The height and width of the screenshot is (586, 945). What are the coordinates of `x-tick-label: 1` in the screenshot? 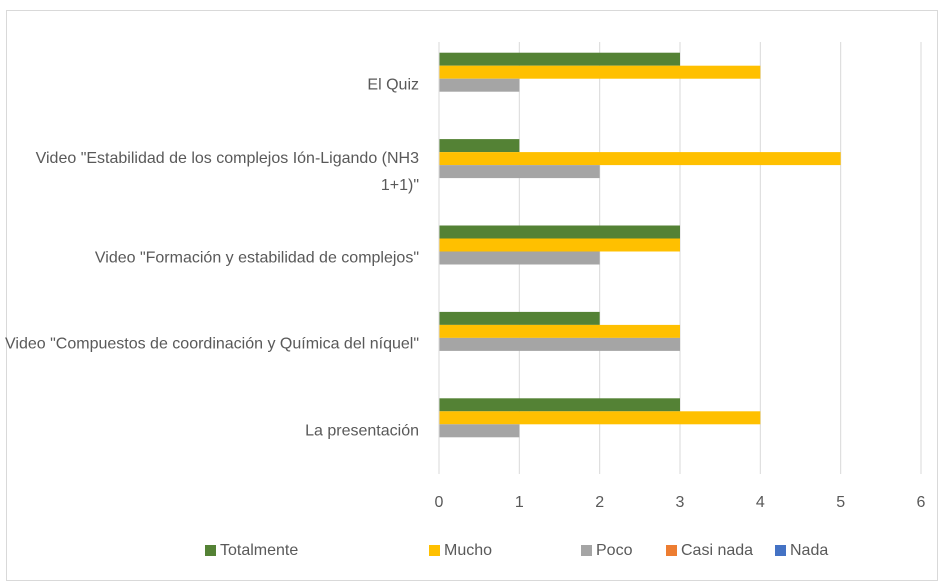 It's located at (519, 502).